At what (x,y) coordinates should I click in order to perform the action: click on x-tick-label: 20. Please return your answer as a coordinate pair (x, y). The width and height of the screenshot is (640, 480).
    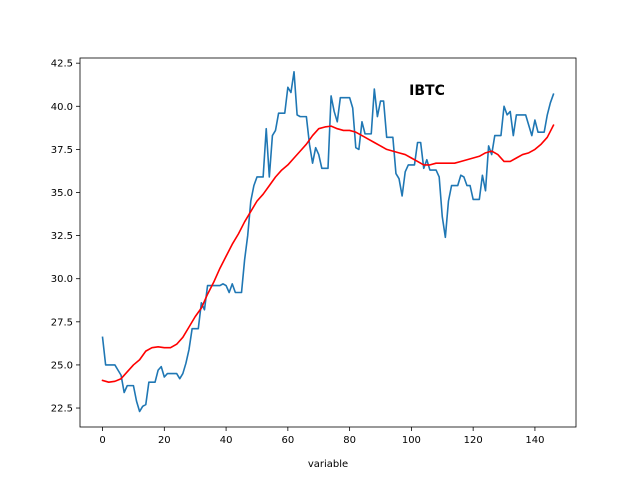
    Looking at the image, I should click on (164, 440).